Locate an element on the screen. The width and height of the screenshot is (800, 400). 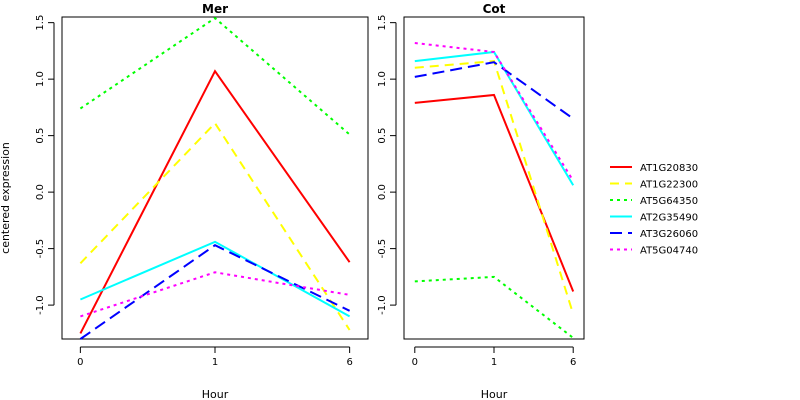
legend-item: AT5G04740 is located at coordinates (654, 251).